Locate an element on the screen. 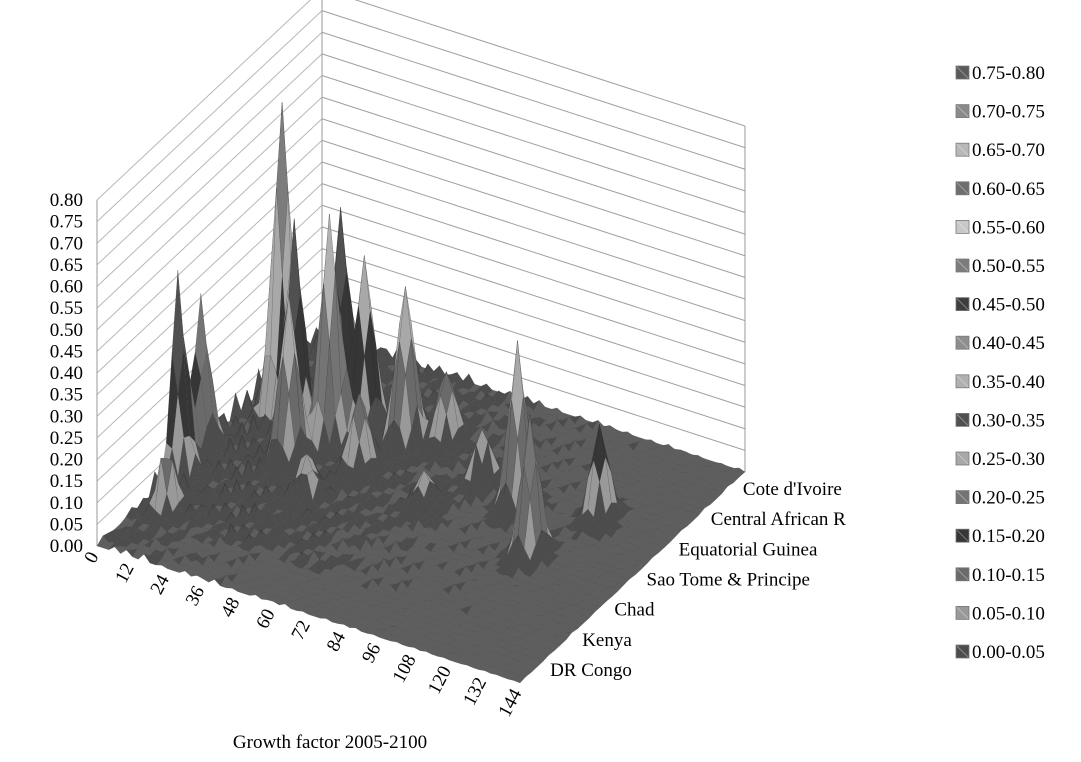 This screenshot has width=1081, height=762. legend-entry: 0.10-0.15 is located at coordinates (1000, 575).